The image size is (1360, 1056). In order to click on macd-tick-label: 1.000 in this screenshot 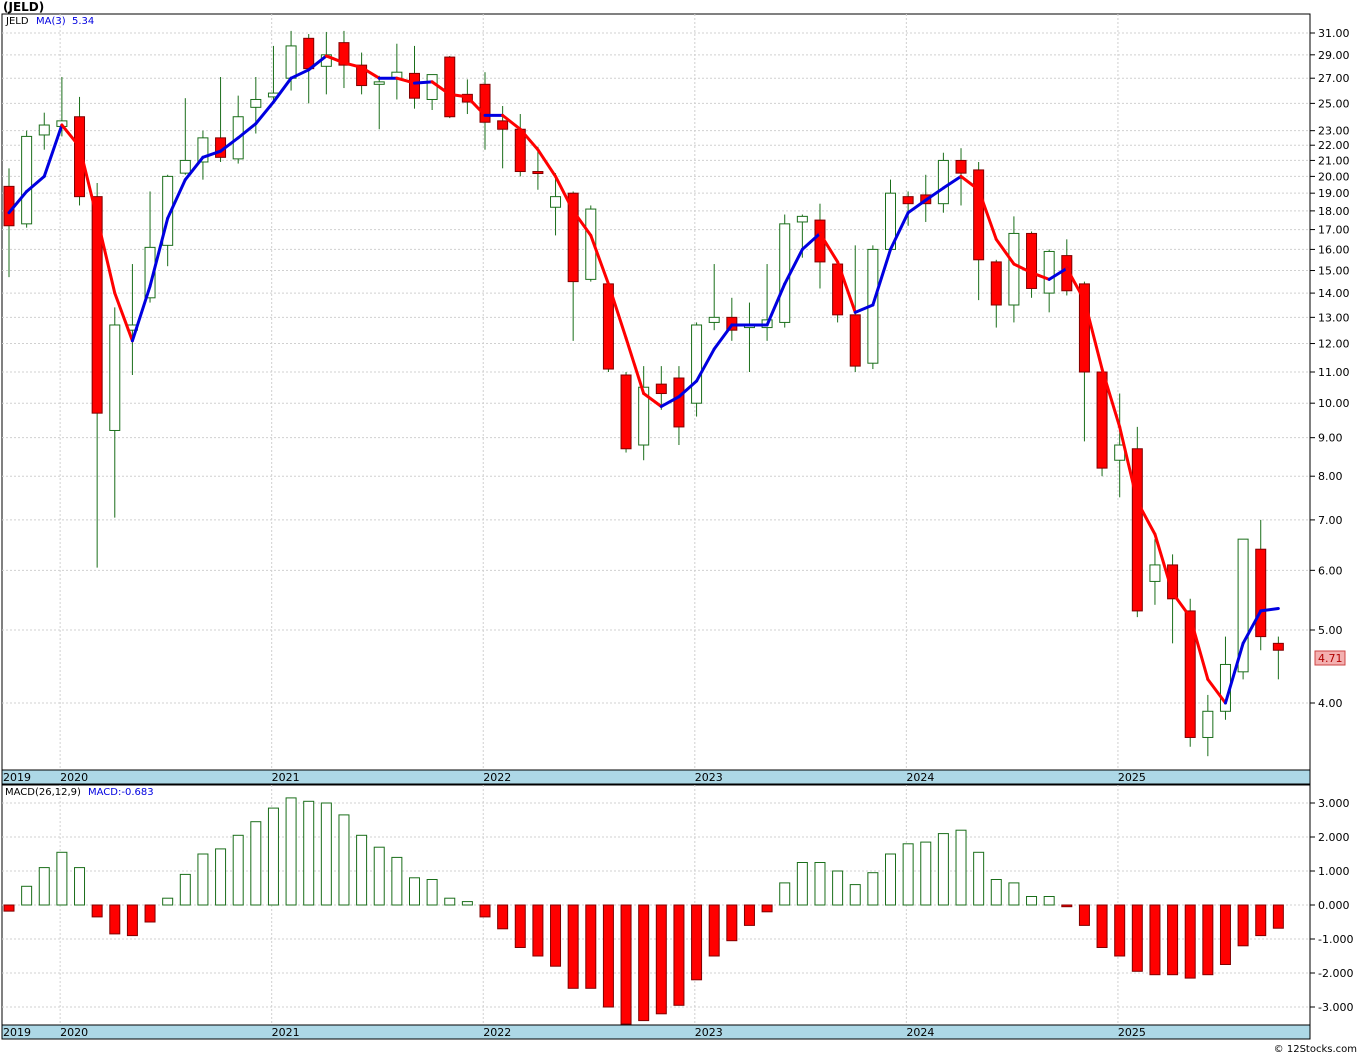, I will do `click(1334, 871)`.